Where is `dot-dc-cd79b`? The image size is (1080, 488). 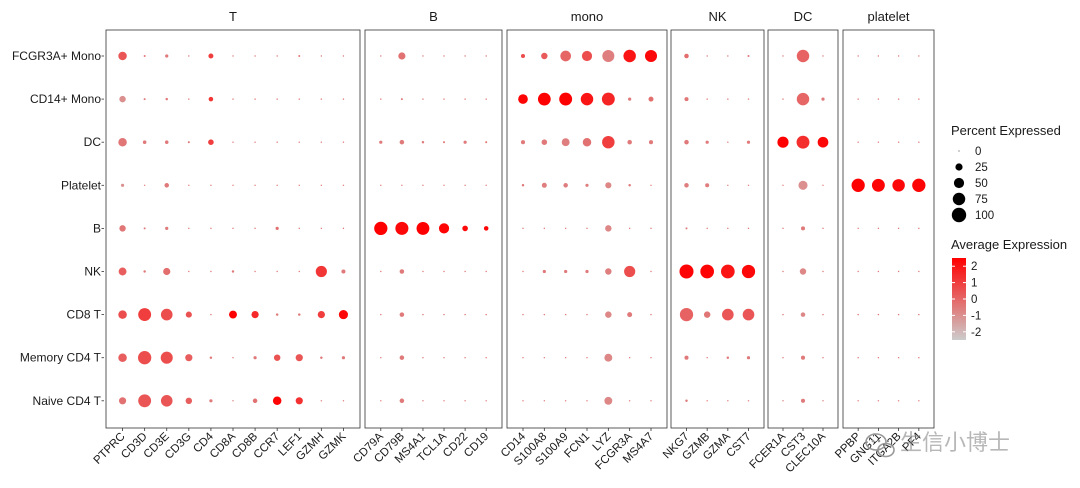
dot-dc-cd79b is located at coordinates (402, 142).